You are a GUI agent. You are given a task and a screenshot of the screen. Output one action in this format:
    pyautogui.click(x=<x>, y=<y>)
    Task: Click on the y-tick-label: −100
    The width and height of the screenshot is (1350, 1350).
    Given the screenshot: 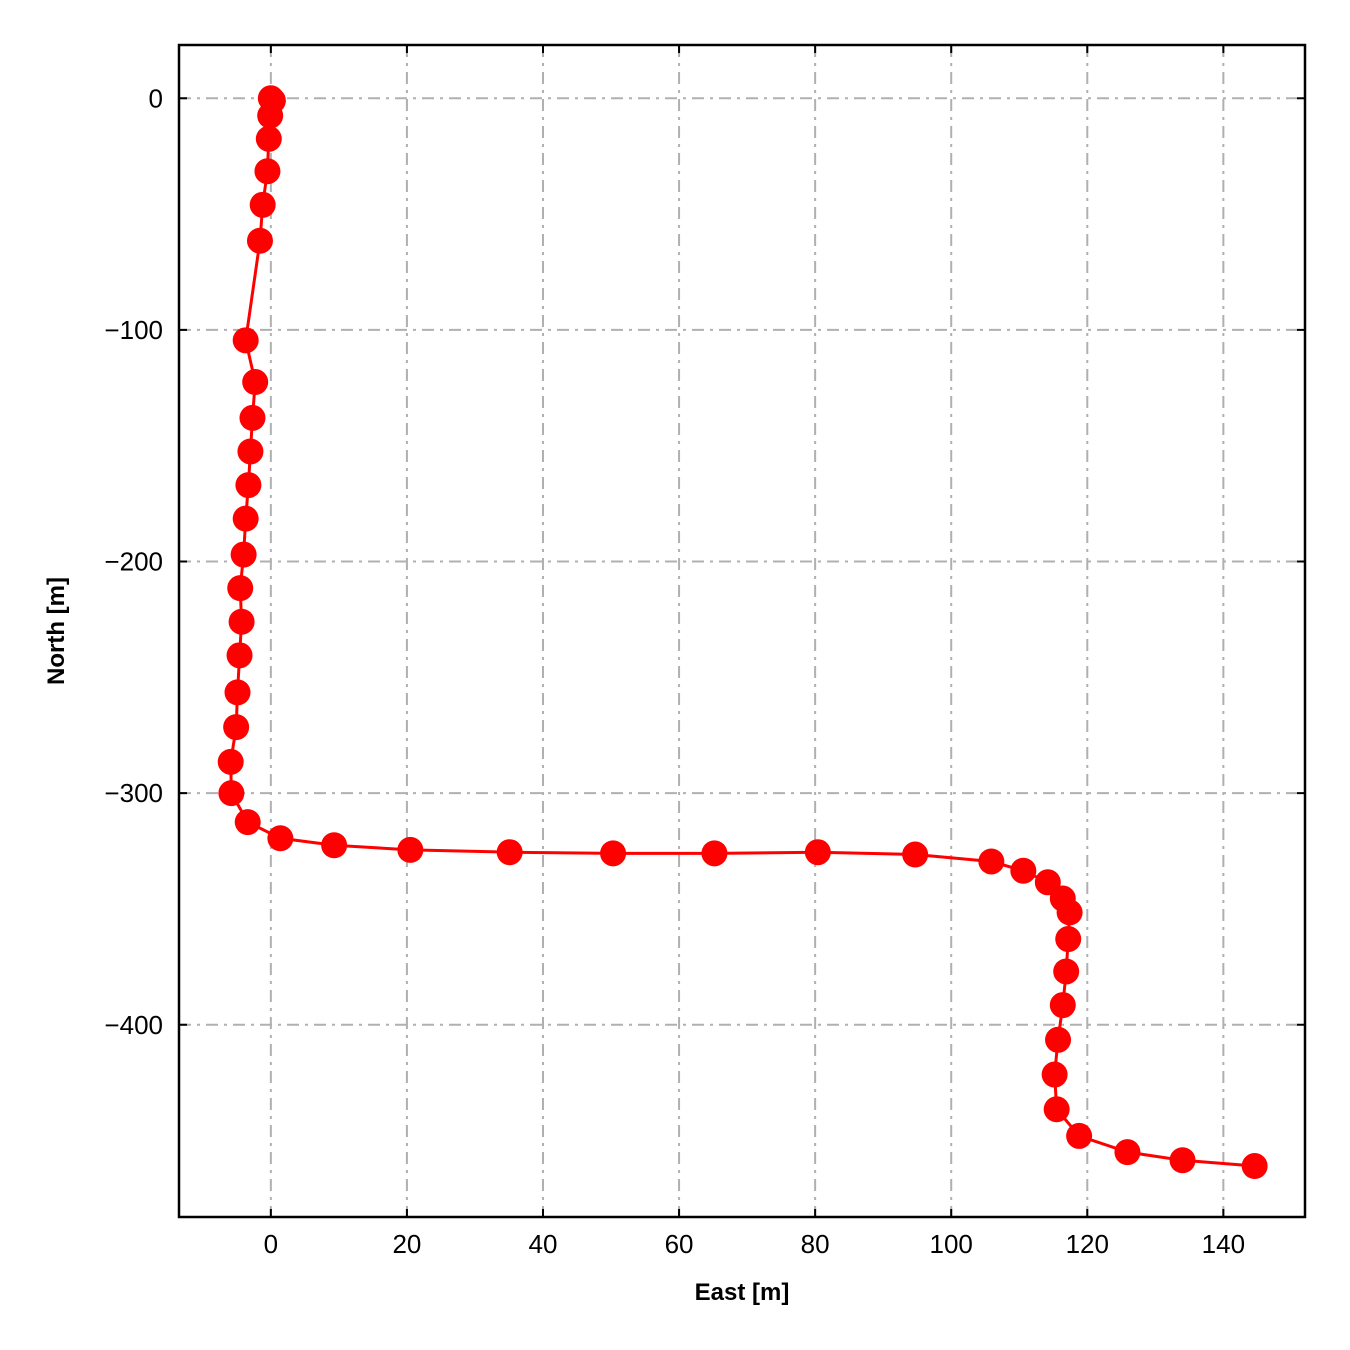 What is the action you would take?
    pyautogui.click(x=133, y=330)
    